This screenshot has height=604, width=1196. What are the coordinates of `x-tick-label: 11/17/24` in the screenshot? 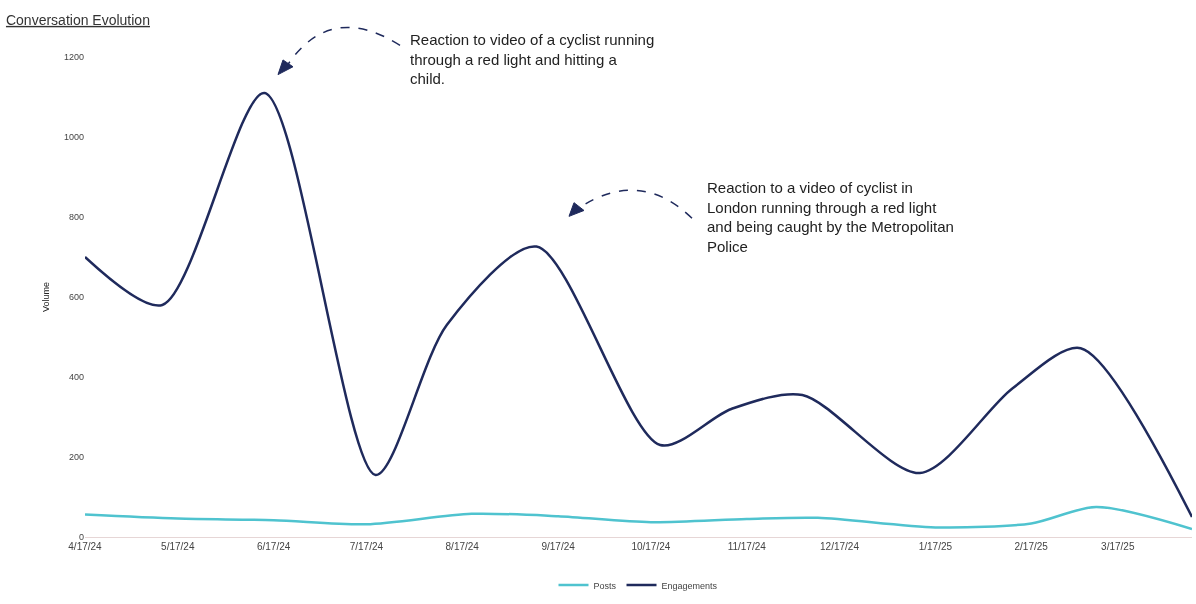 It's located at (747, 546).